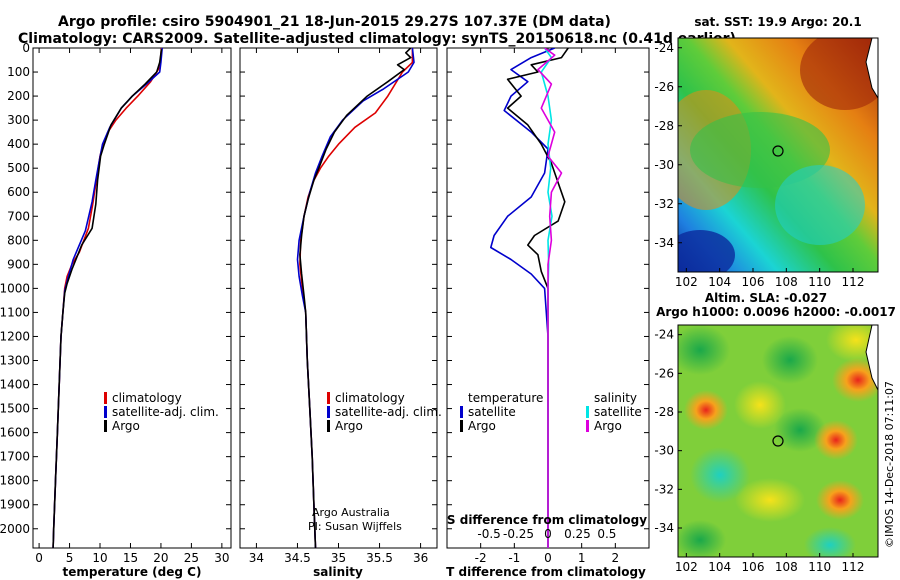 This screenshot has width=900, height=580. Describe the element at coordinates (664, 528) in the screenshot. I see `map-y-tick-label: -34` at that location.